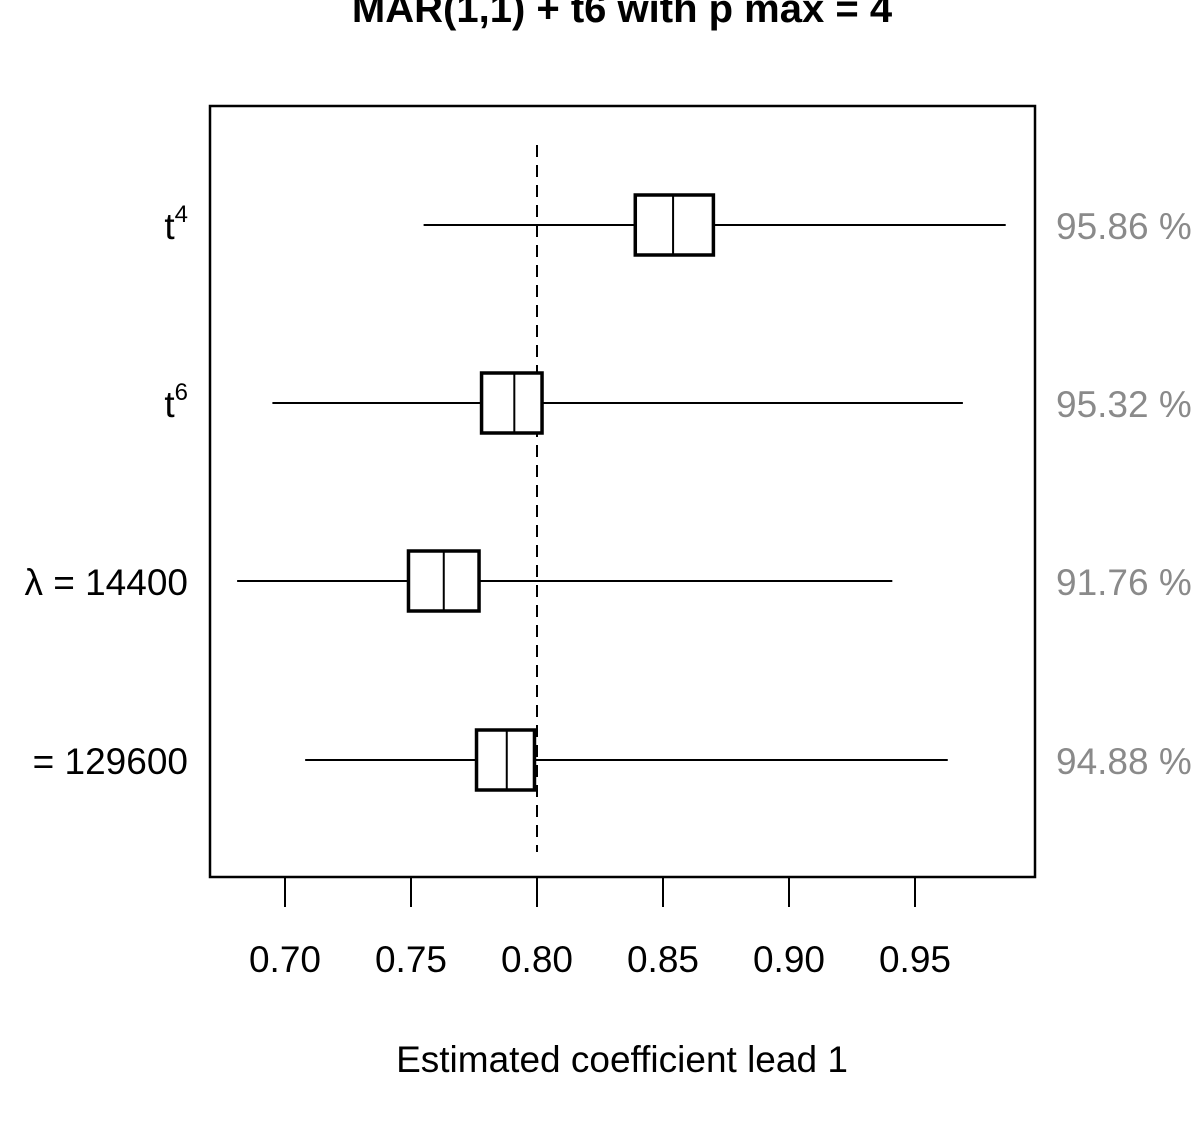  Describe the element at coordinates (537, 959) in the screenshot. I see `x-tick-label: 0.80` at that location.